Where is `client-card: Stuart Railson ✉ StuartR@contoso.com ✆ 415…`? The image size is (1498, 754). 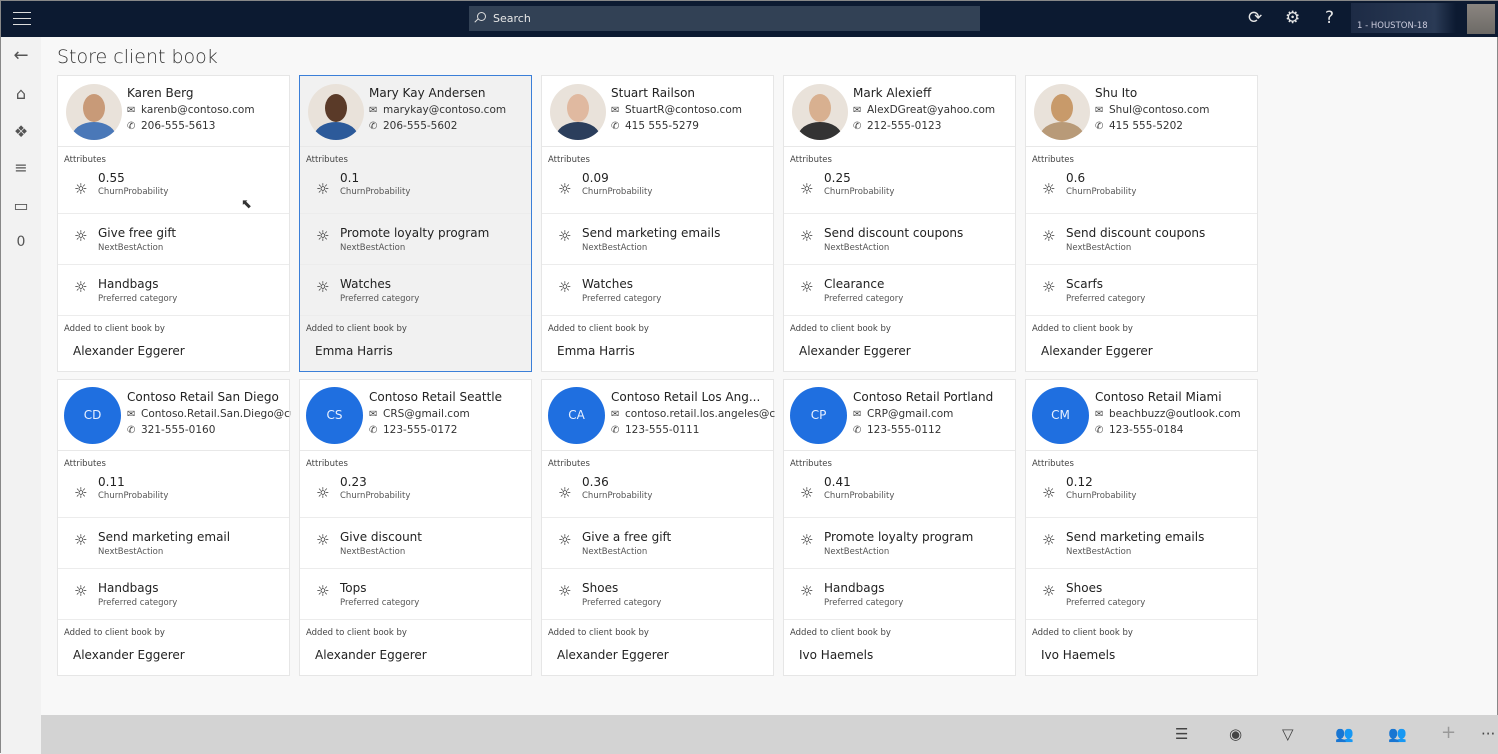 client-card: Stuart Railson ✉ StuartR@contoso.com ✆ 415… is located at coordinates (657, 223).